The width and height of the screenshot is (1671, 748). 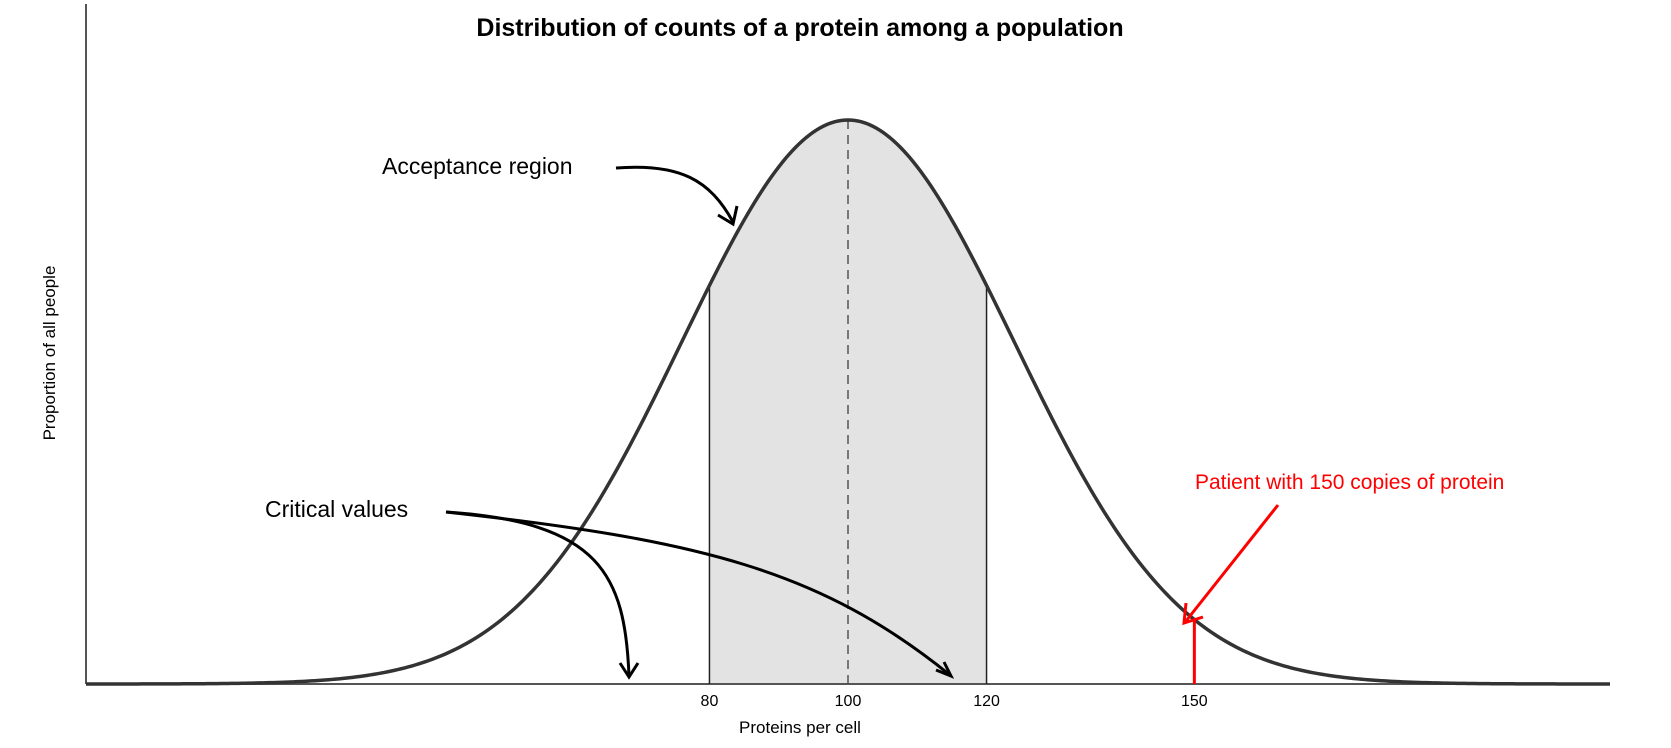 What do you see at coordinates (710, 701) in the screenshot?
I see `x-tick-label-80: 80` at bounding box center [710, 701].